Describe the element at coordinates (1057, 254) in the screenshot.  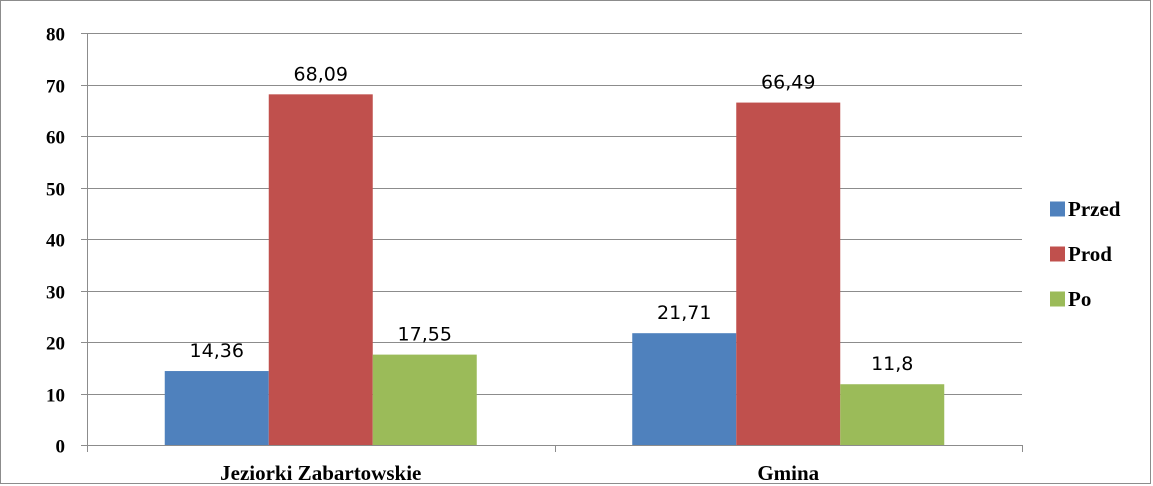
I see `legend-swatch-prod` at that location.